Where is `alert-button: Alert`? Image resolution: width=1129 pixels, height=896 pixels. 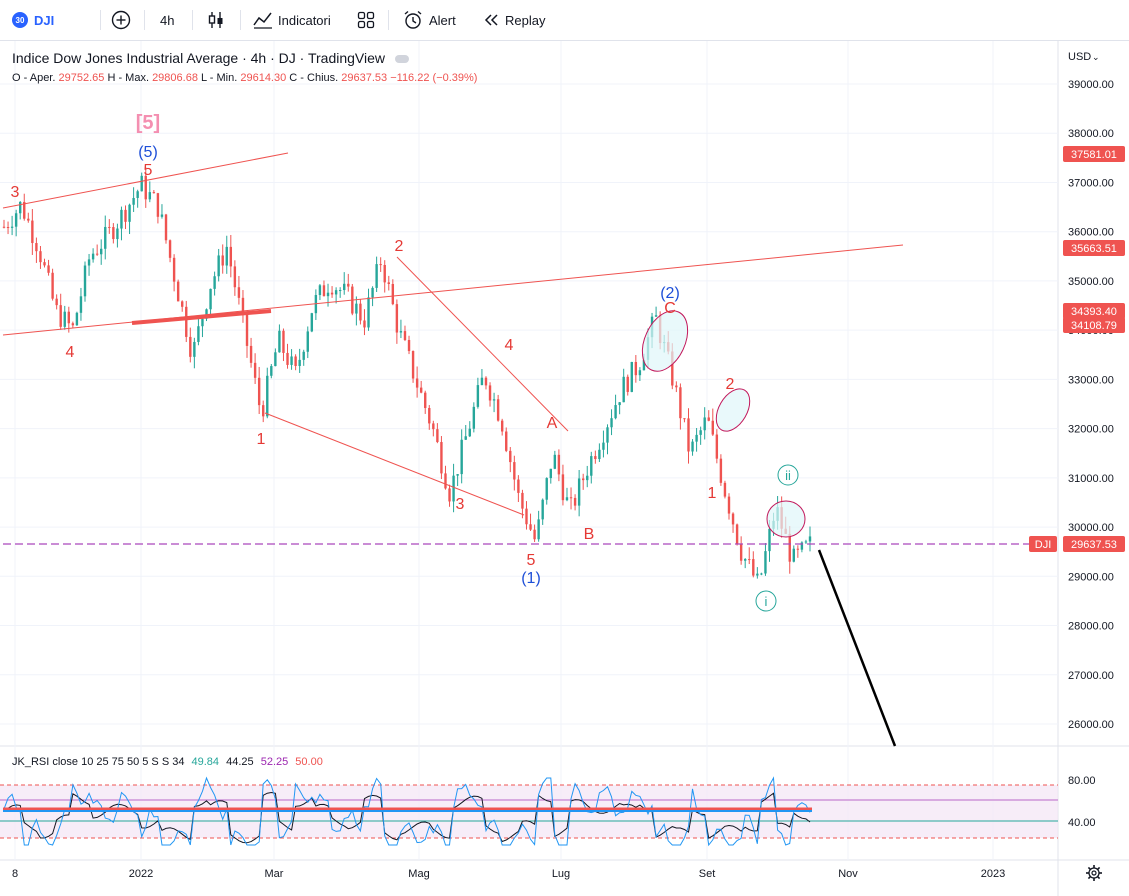 alert-button: Alert is located at coordinates (429, 20).